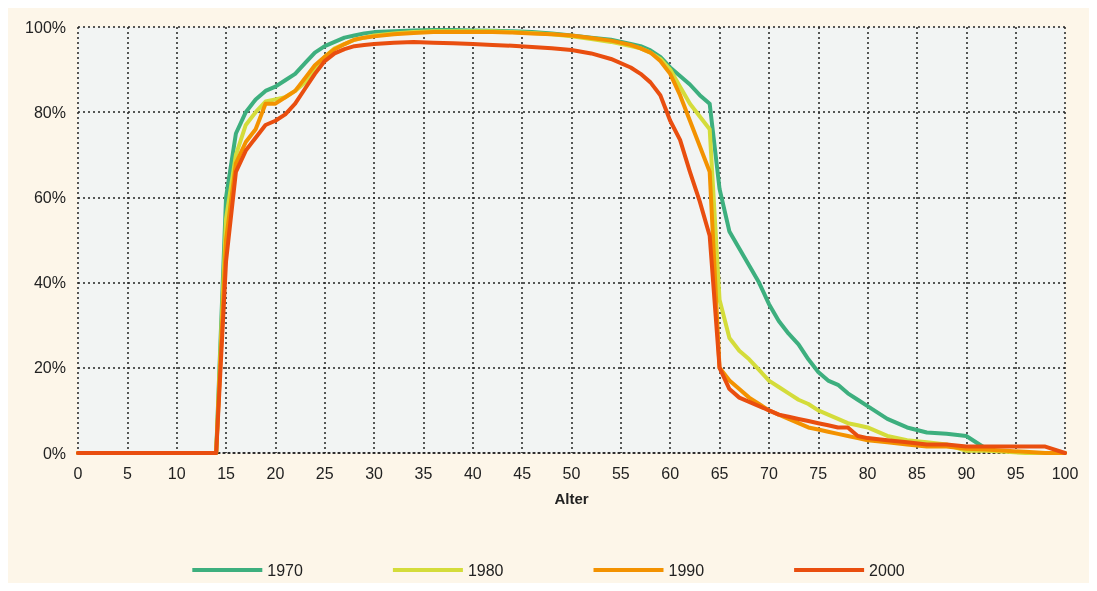 Image resolution: width=1097 pixels, height=591 pixels. Describe the element at coordinates (285, 570) in the screenshot. I see `legend-label: 1970` at that location.